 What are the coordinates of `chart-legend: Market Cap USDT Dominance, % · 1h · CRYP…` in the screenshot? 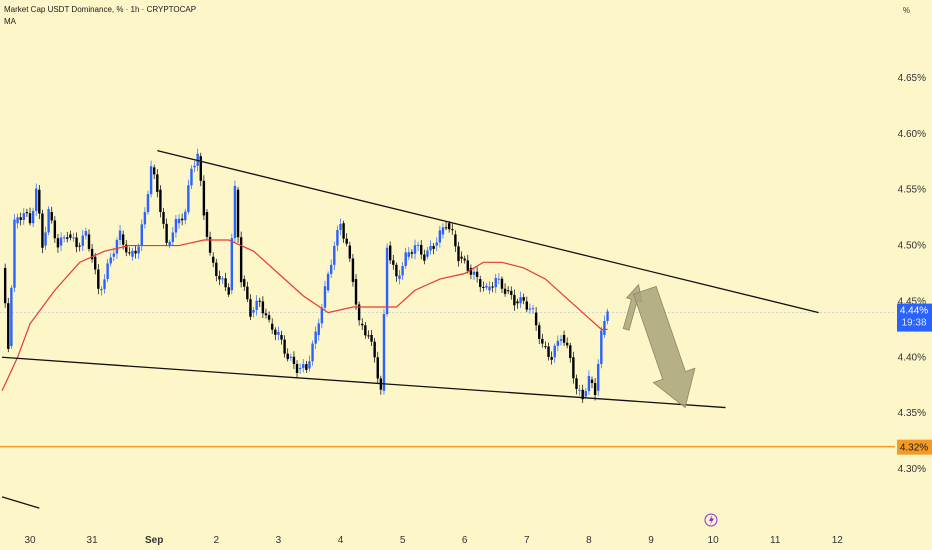 It's located at (100, 16).